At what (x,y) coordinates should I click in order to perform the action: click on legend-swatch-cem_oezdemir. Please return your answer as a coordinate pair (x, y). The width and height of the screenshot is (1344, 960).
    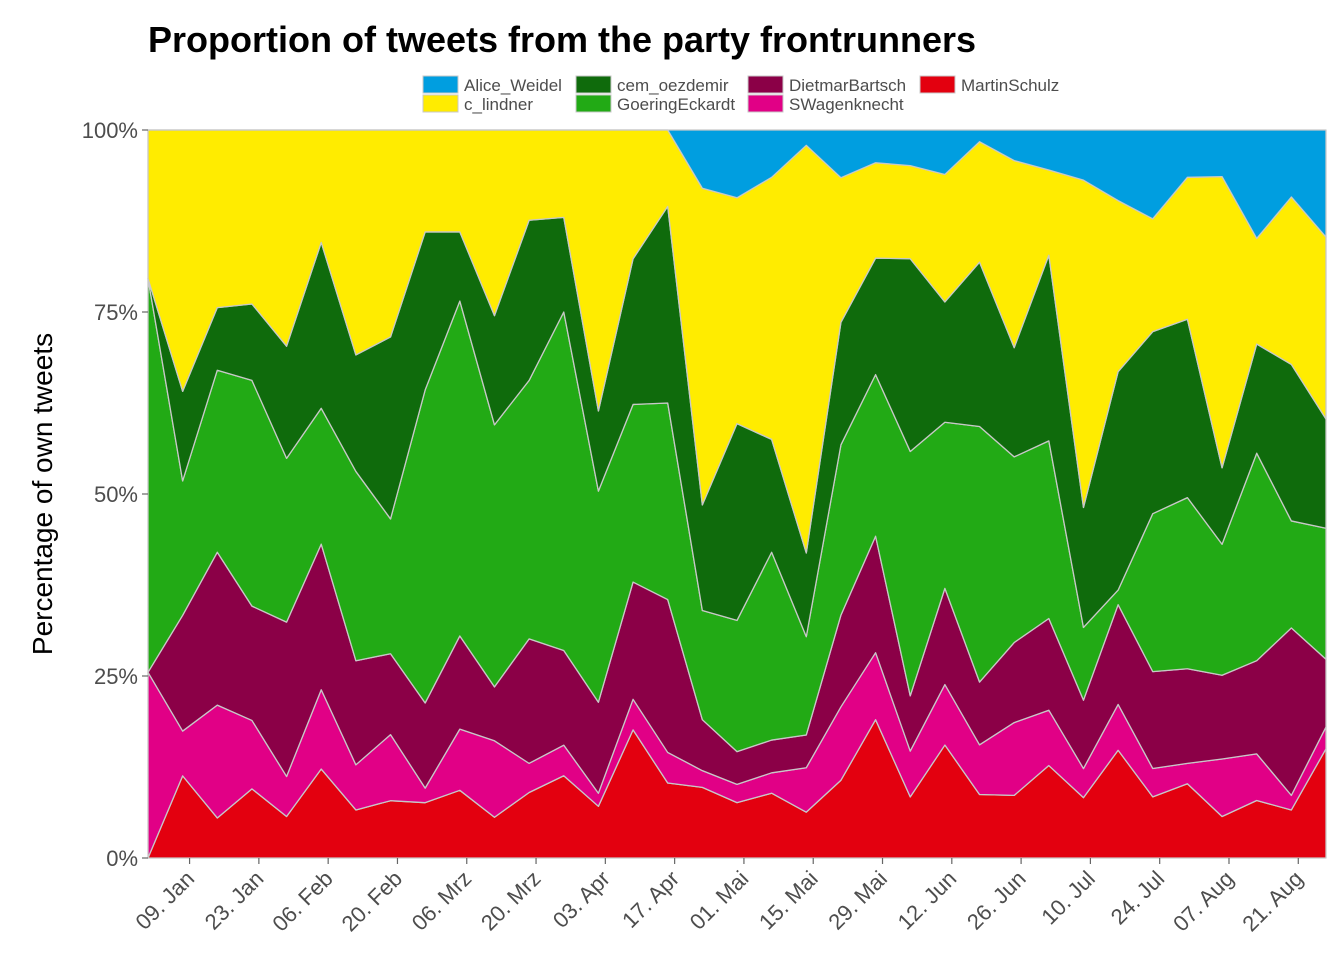
    Looking at the image, I should click on (593, 84).